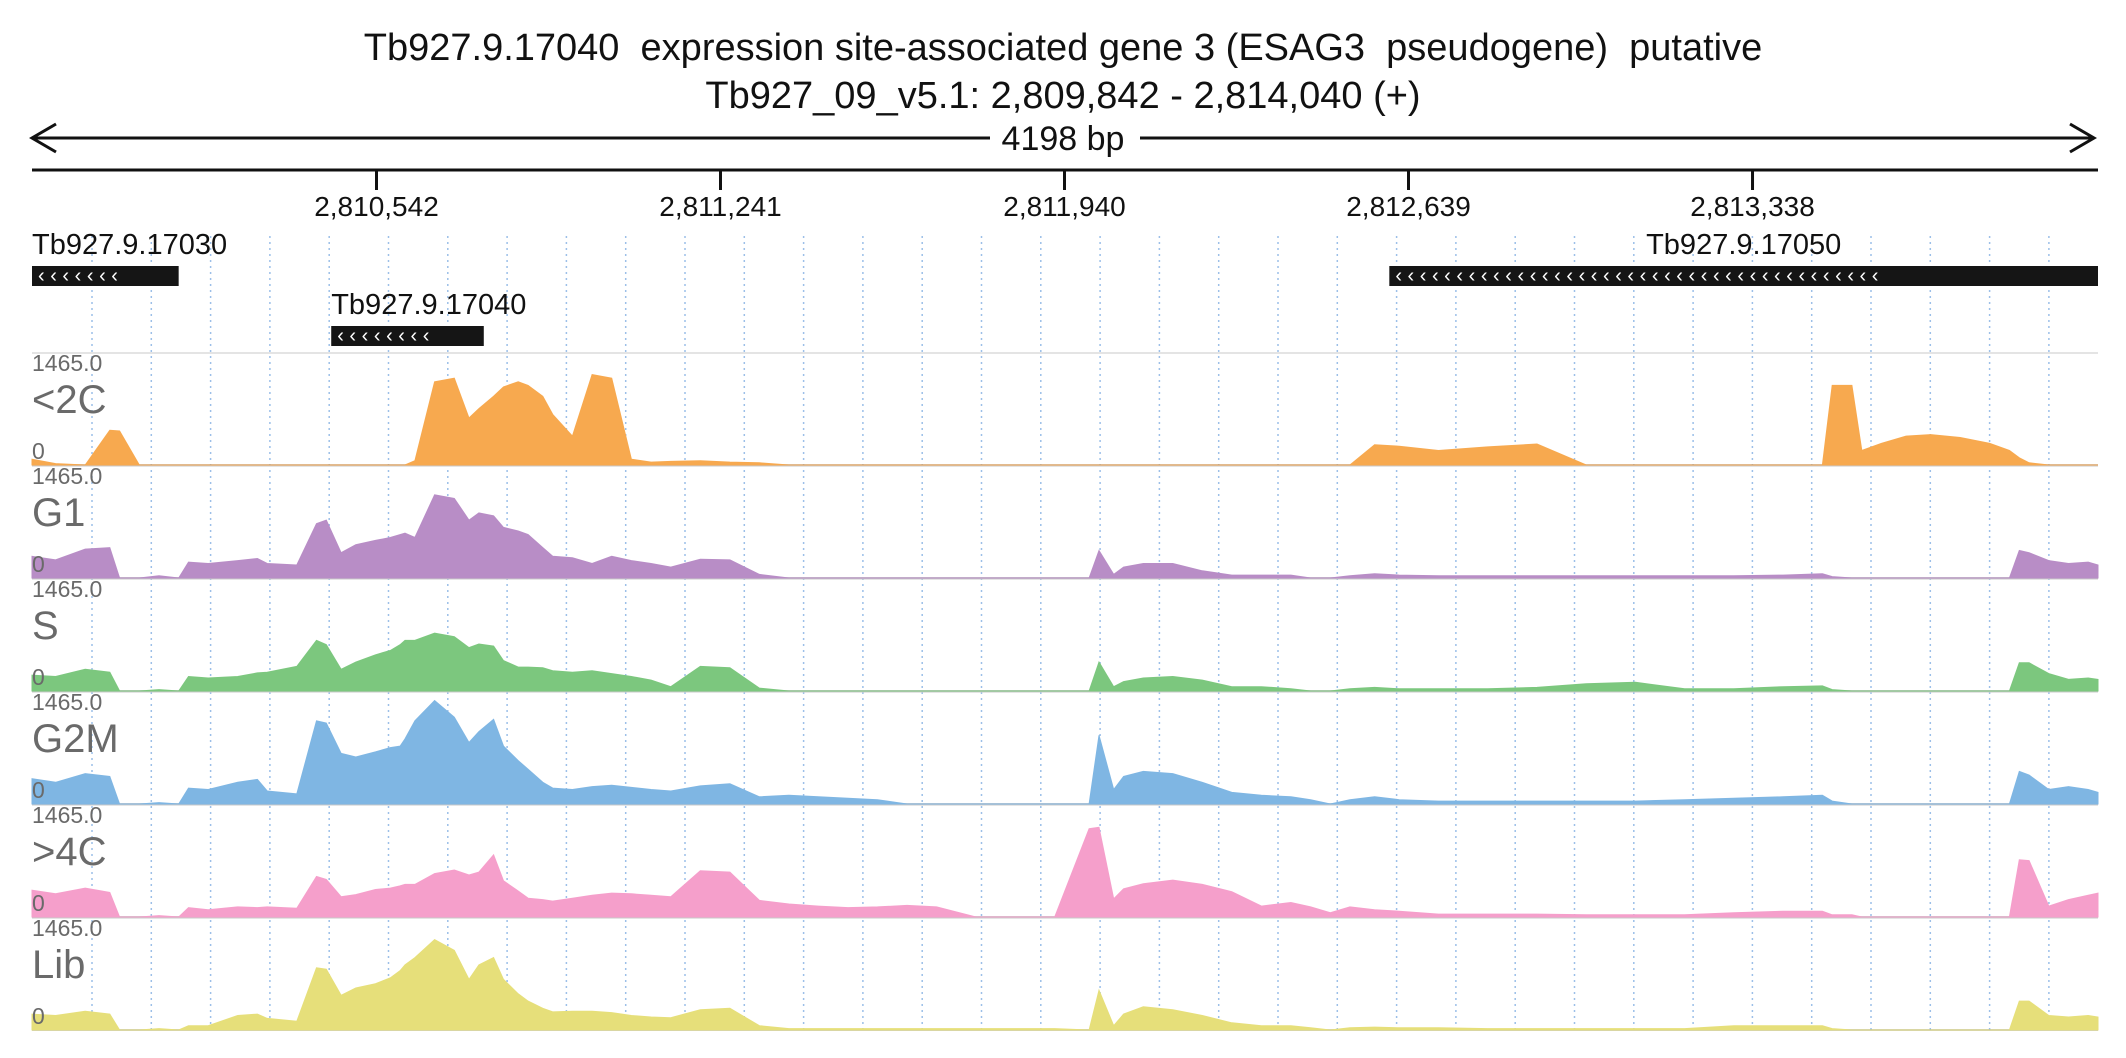 This screenshot has width=2126, height=1058. I want to click on x-tick-label: 2,810,542, so click(376, 206).